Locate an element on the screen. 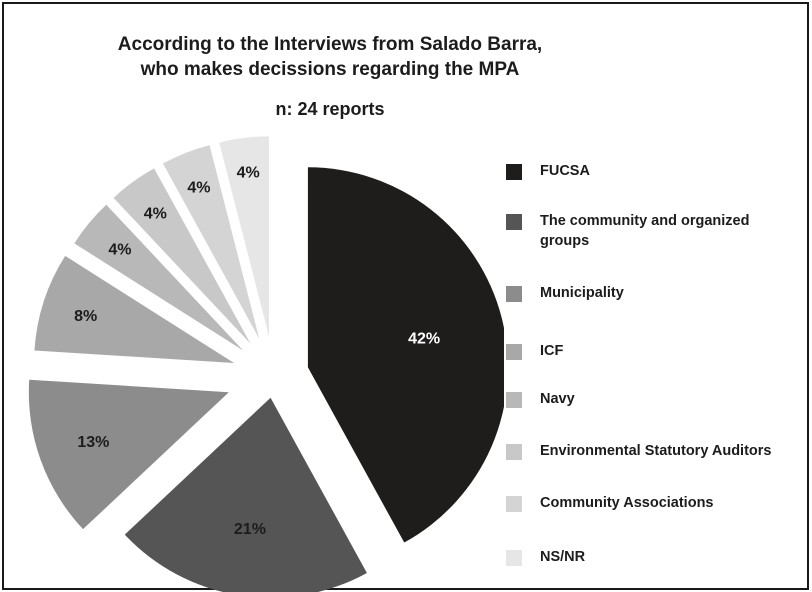 This screenshot has height=592, width=812. legend-label: ICF is located at coordinates (552, 351).